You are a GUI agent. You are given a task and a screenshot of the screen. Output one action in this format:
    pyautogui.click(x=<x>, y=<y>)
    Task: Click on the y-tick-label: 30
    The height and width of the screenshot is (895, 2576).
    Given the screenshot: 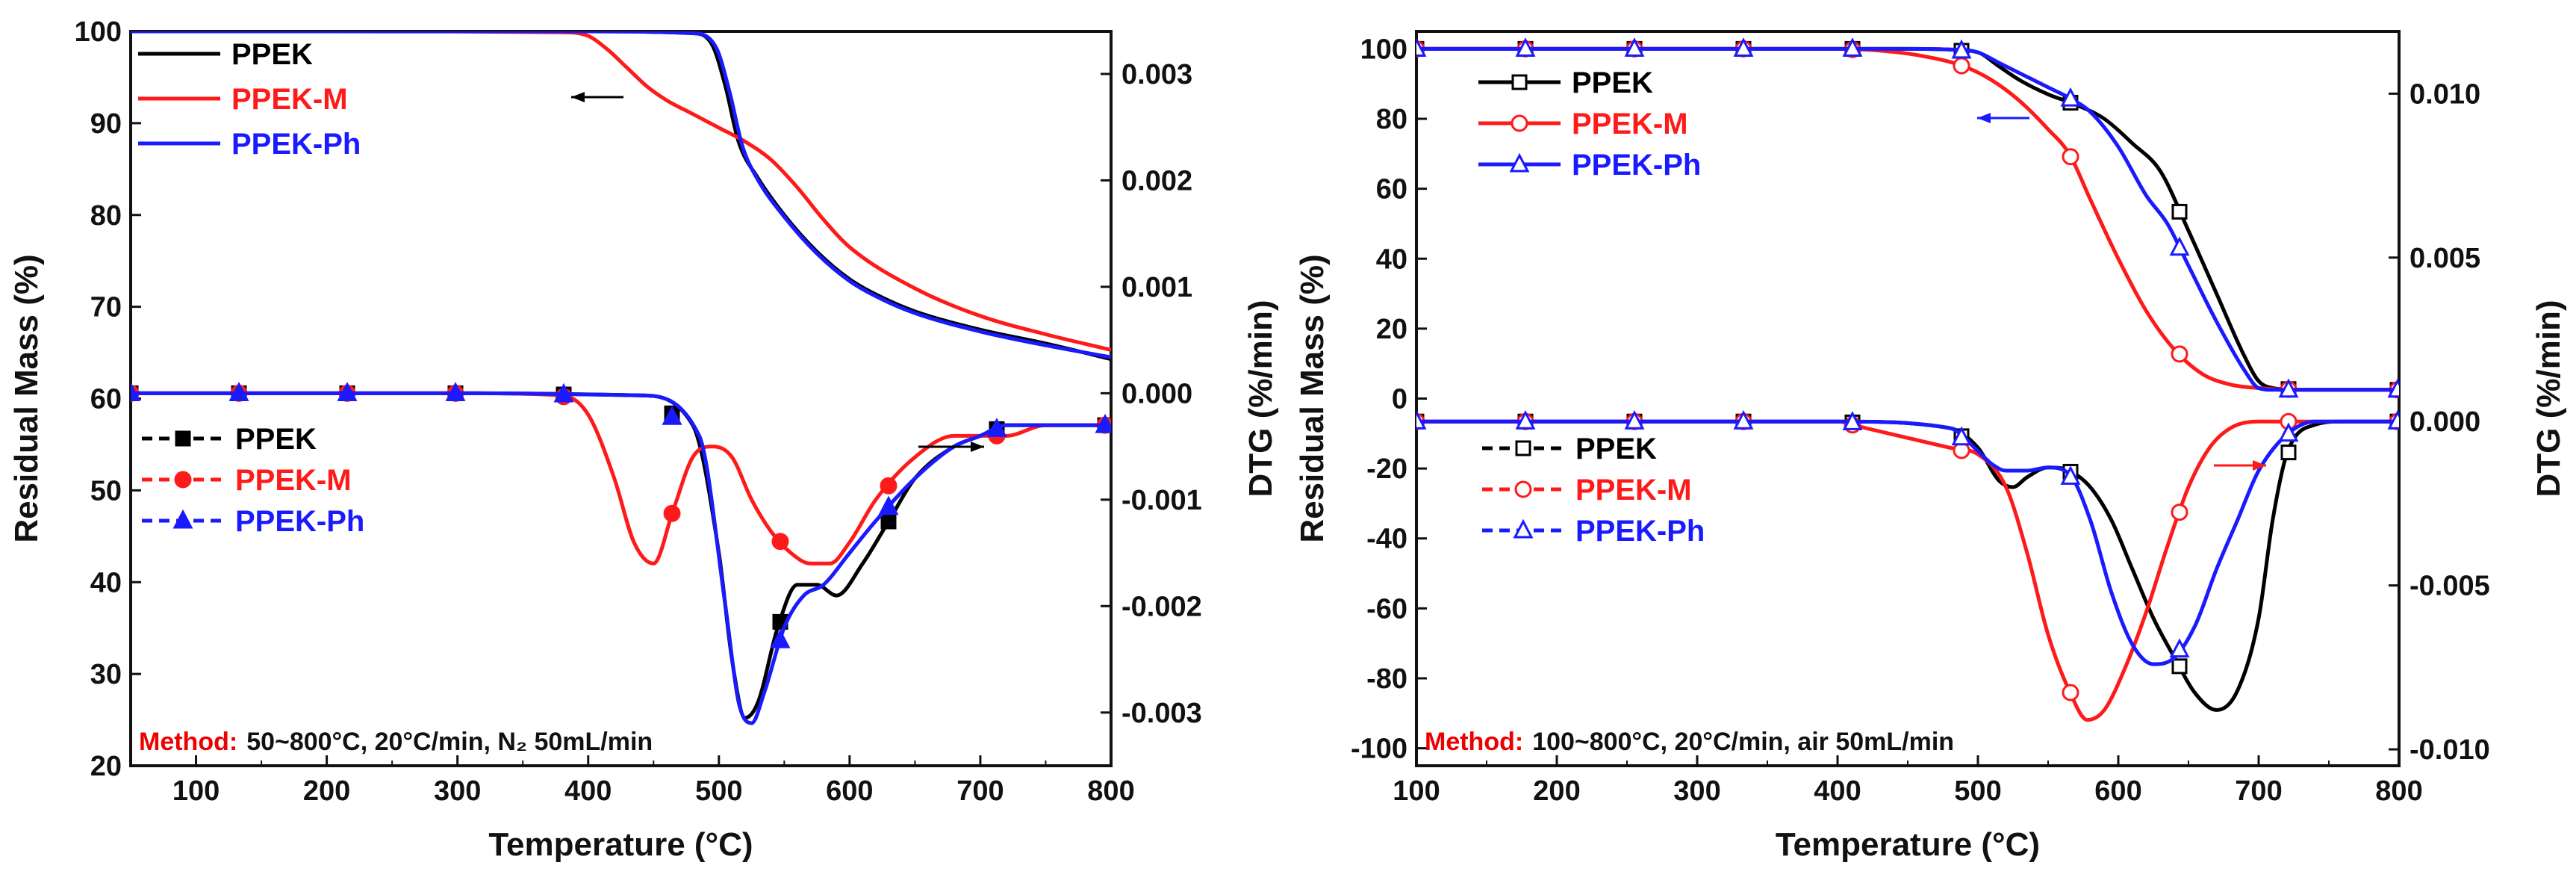 What is the action you would take?
    pyautogui.click(x=106, y=674)
    